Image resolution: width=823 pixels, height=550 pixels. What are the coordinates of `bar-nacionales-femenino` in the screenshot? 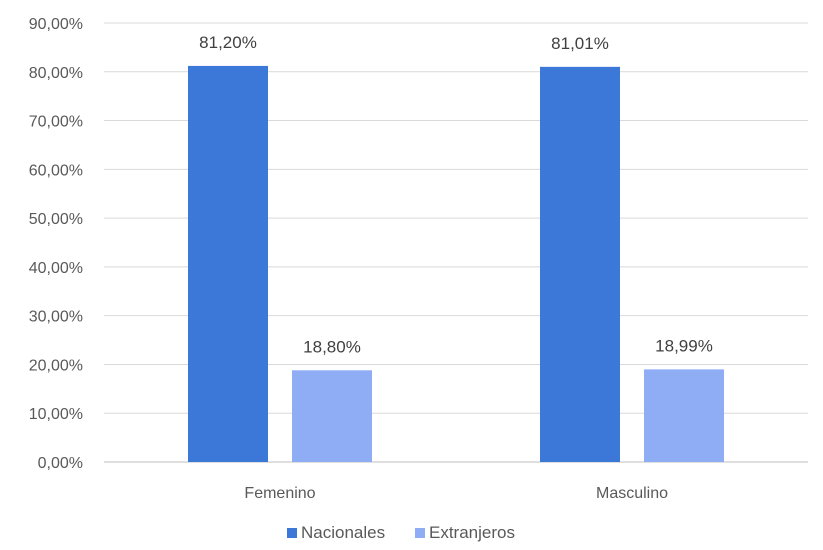 It's located at (228, 264).